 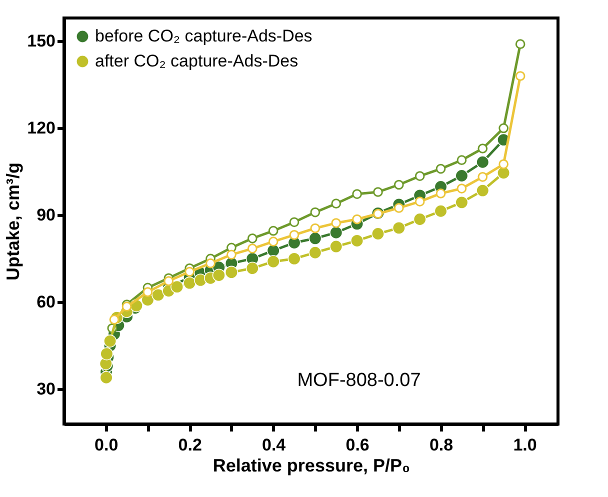 What do you see at coordinates (358, 445) in the screenshot?
I see `x-tick-label: 0.6` at bounding box center [358, 445].